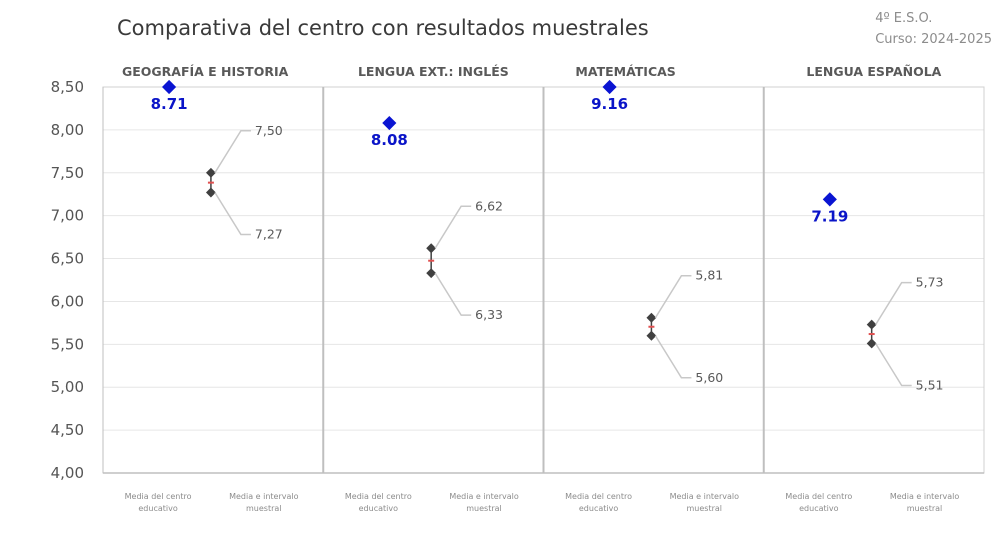 The height and width of the screenshot is (557, 998). Describe the element at coordinates (67, 280) in the screenshot. I see `y-axis-ticks: 4,00 4,50 5,00 5,50 6,00 6,50 7,00 7,50 8,00 8,50` at that location.